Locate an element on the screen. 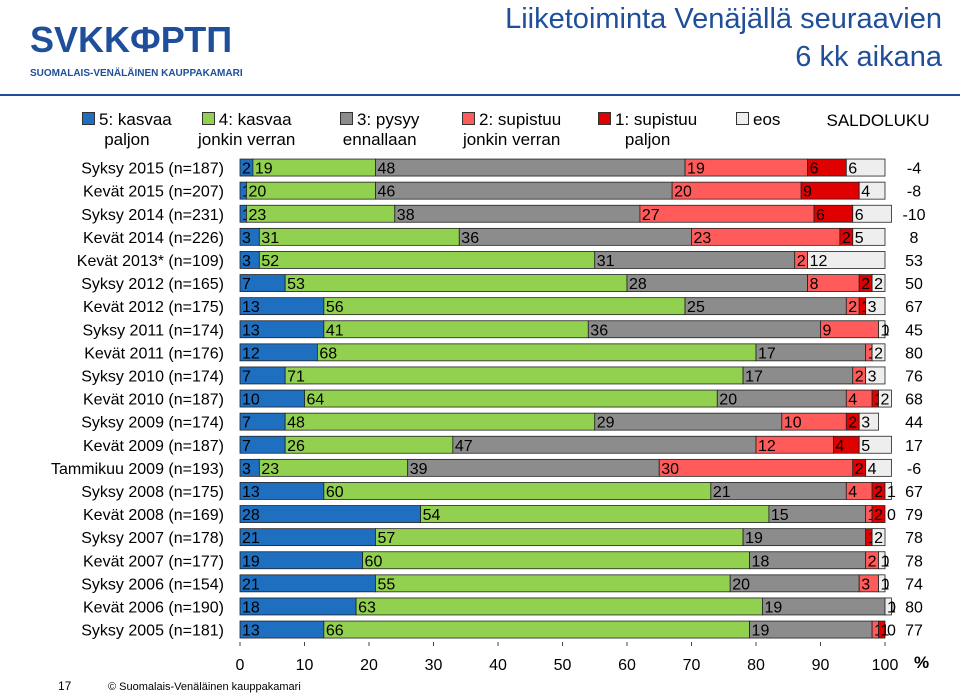 This screenshot has width=960, height=695. legend-item: 5: kasvaa paljon is located at coordinates (127, 130).